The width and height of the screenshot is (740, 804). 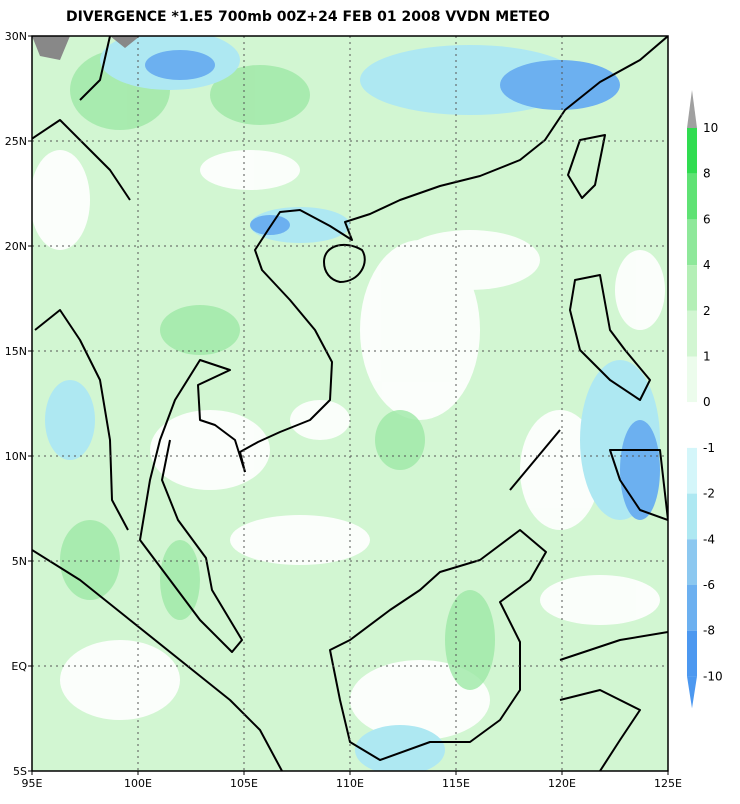 I want to click on colorbar-label: -10, so click(x=713, y=676).